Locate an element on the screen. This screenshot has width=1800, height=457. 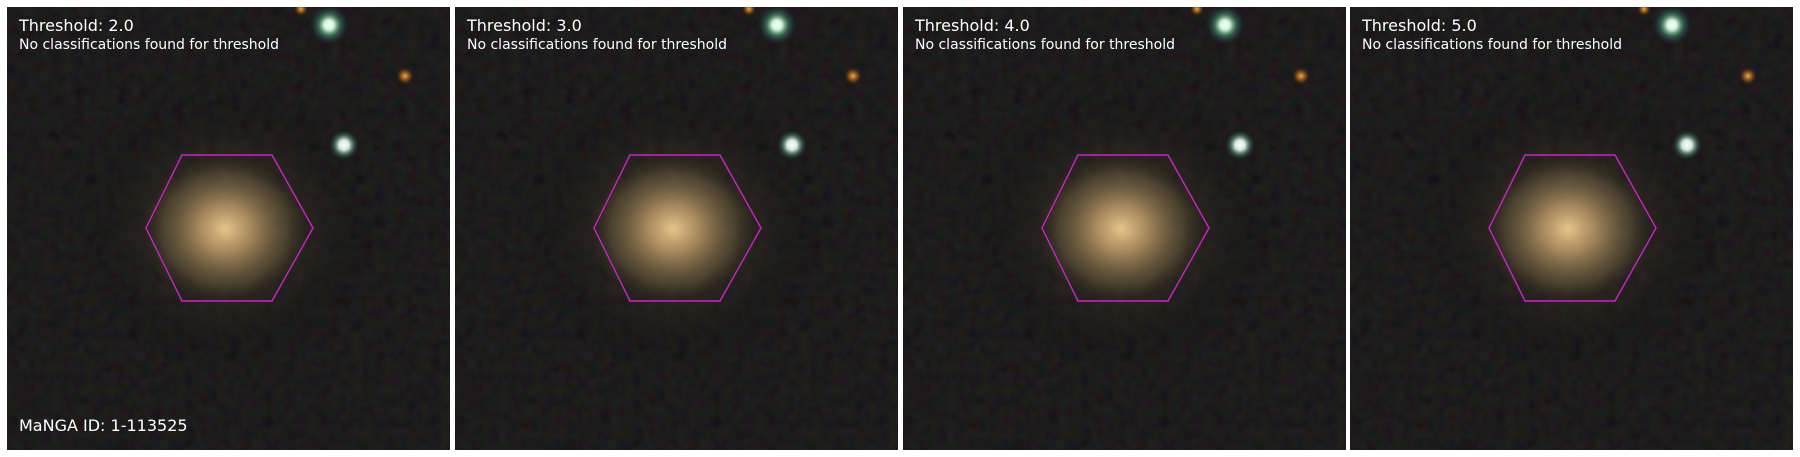
threshold-title: Threshold: 5.0 is located at coordinates (1419, 25).